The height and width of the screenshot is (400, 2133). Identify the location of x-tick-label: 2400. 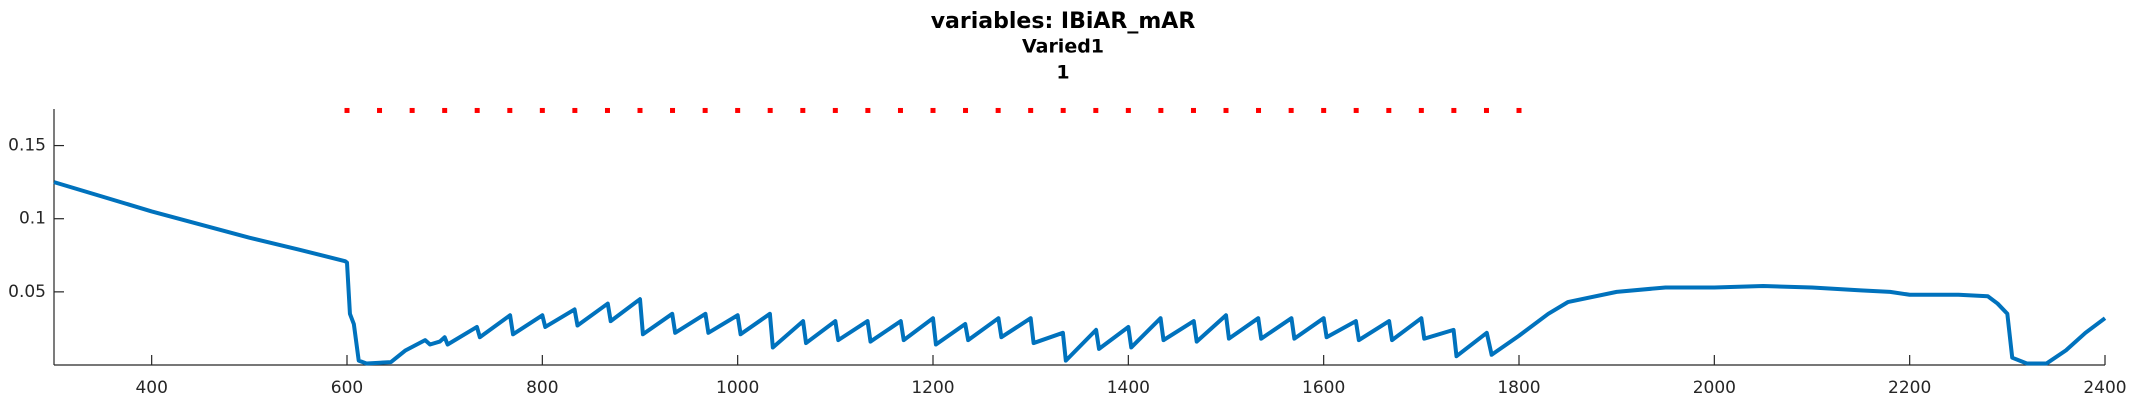
(2104, 388).